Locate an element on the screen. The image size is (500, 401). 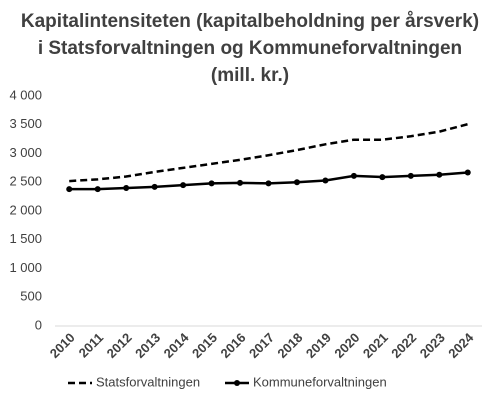
x-tick-label: 2013 is located at coordinates (147, 345).